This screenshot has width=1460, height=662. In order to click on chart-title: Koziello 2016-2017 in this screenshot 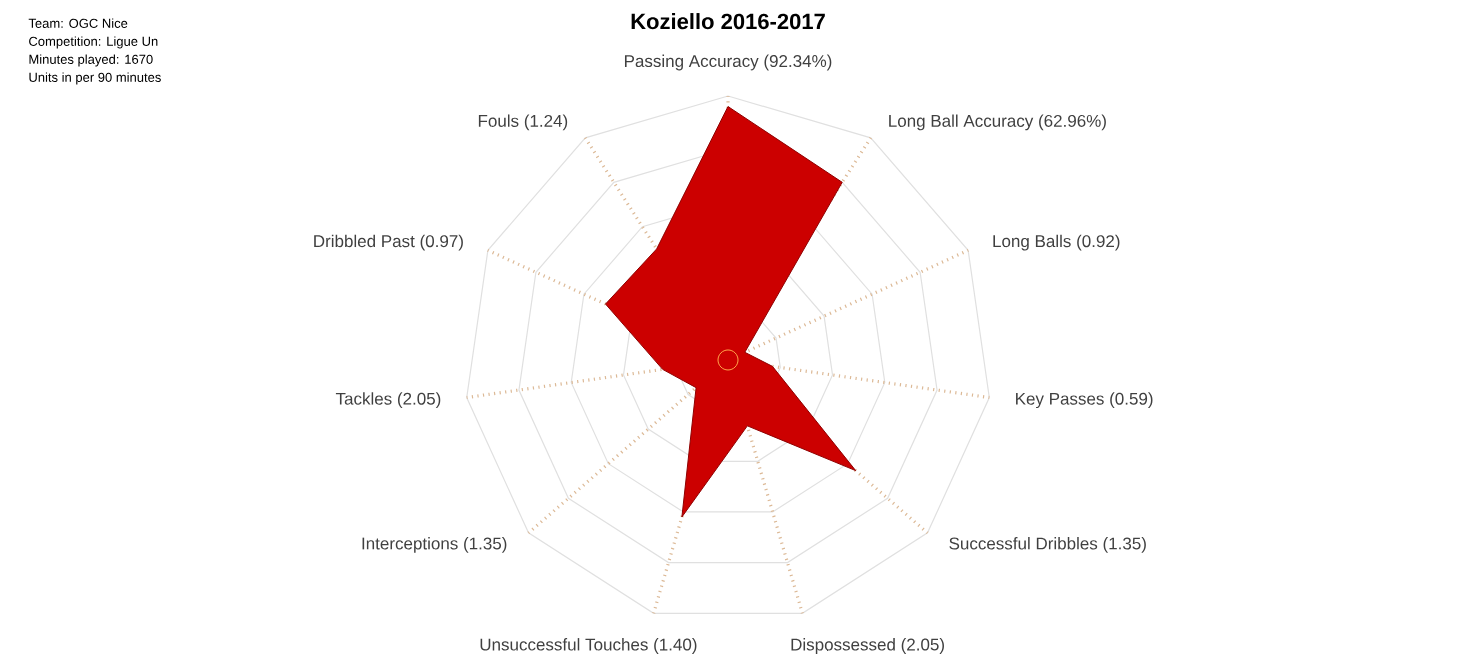, I will do `click(728, 21)`.